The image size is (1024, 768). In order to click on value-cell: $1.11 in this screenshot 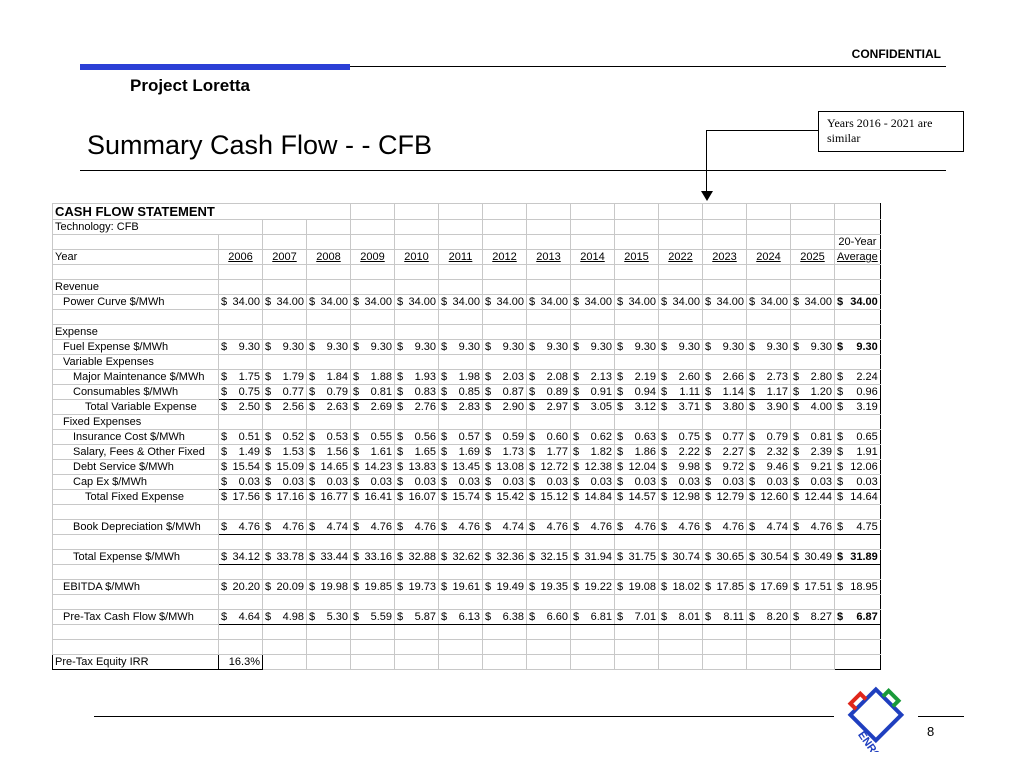, I will do `click(680, 392)`.